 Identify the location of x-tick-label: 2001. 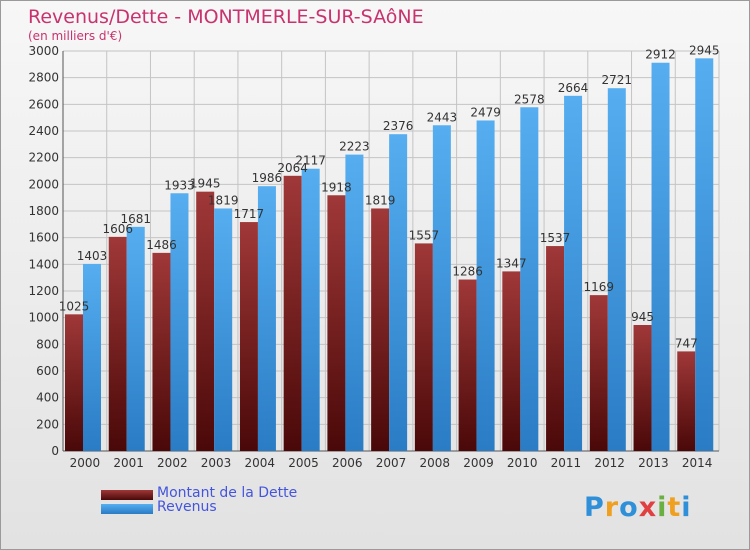
(128, 463).